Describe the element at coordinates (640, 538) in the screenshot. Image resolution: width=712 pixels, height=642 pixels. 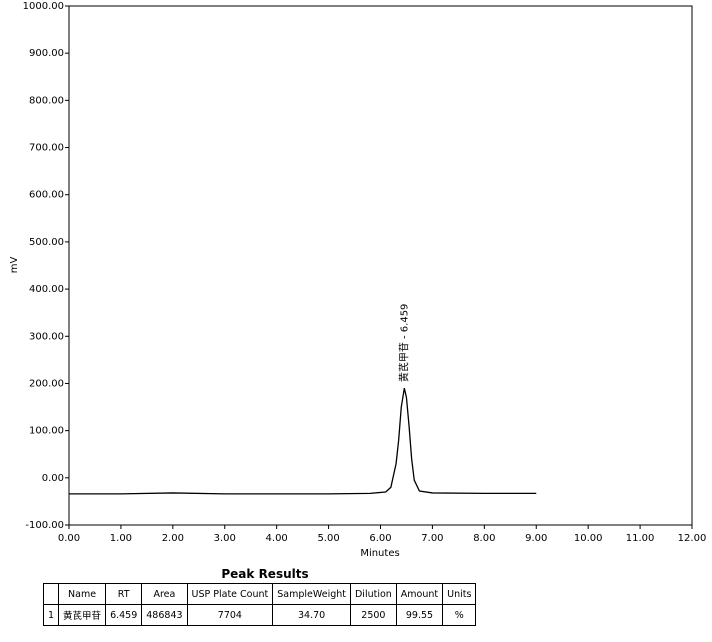
I see `x-tick-label: 11.00` at that location.